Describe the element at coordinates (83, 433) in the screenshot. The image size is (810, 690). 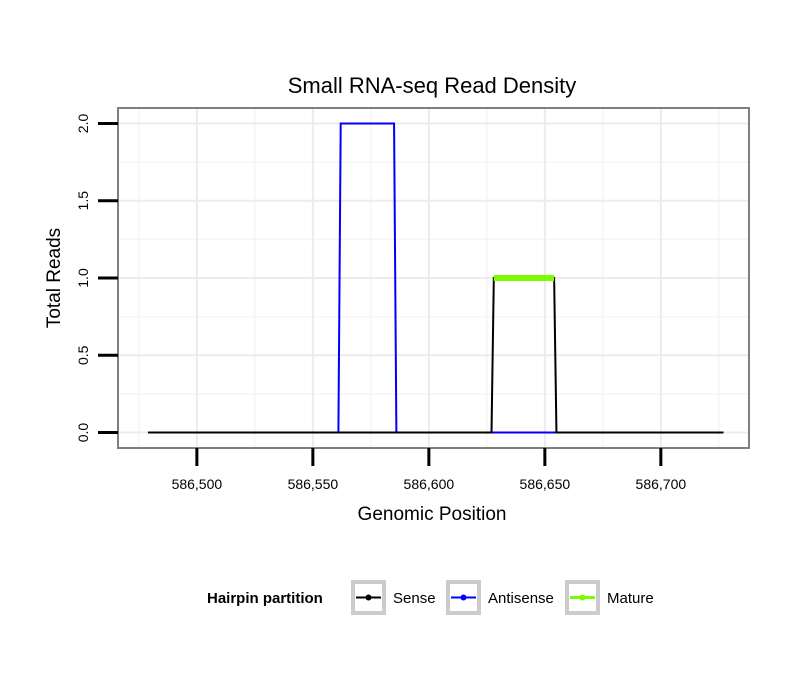
I see `y-tick-label-0: 0.0` at that location.